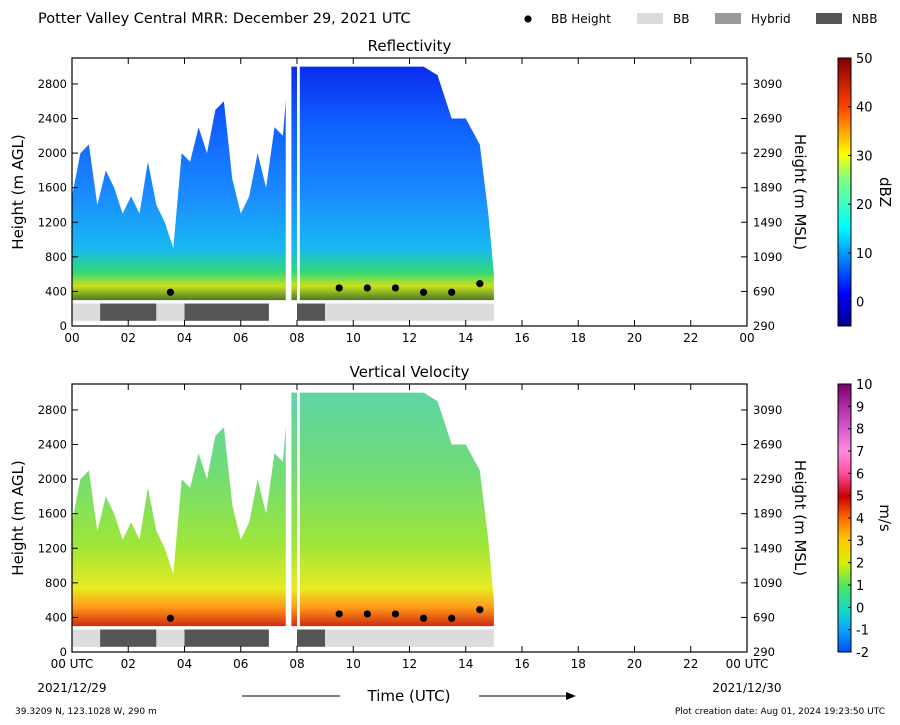 The width and height of the screenshot is (900, 725). I want to click on reflectivity-x-tick-label-0: 00, so click(71, 338).